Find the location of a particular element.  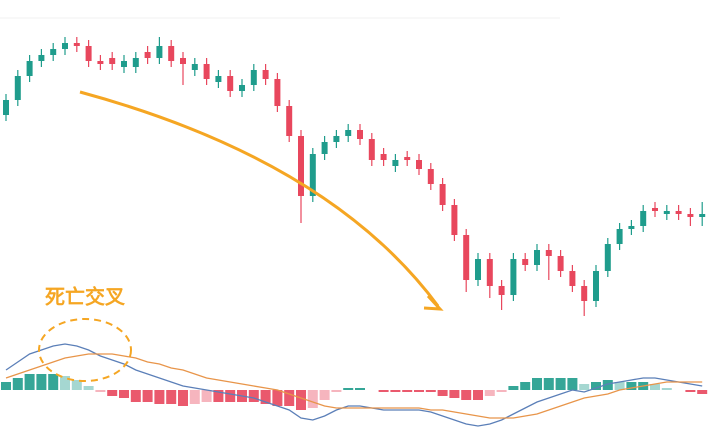

cross-circle is located at coordinates (85, 350).